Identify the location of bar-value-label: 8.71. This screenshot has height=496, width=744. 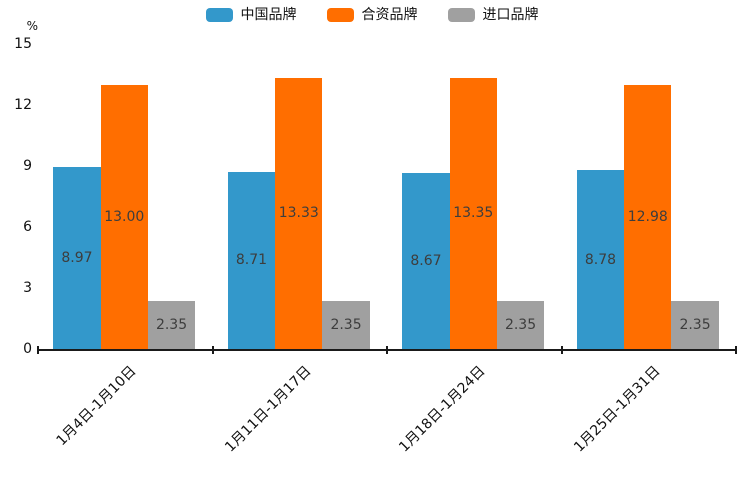
(251, 260).